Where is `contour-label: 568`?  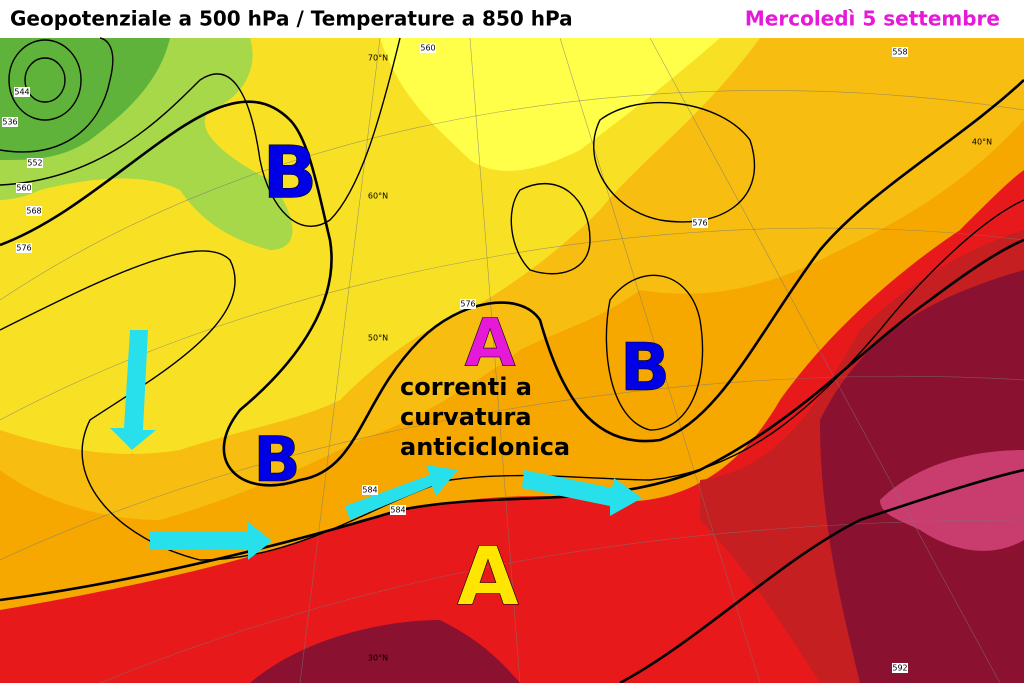
contour-label: 568 is located at coordinates (33, 211).